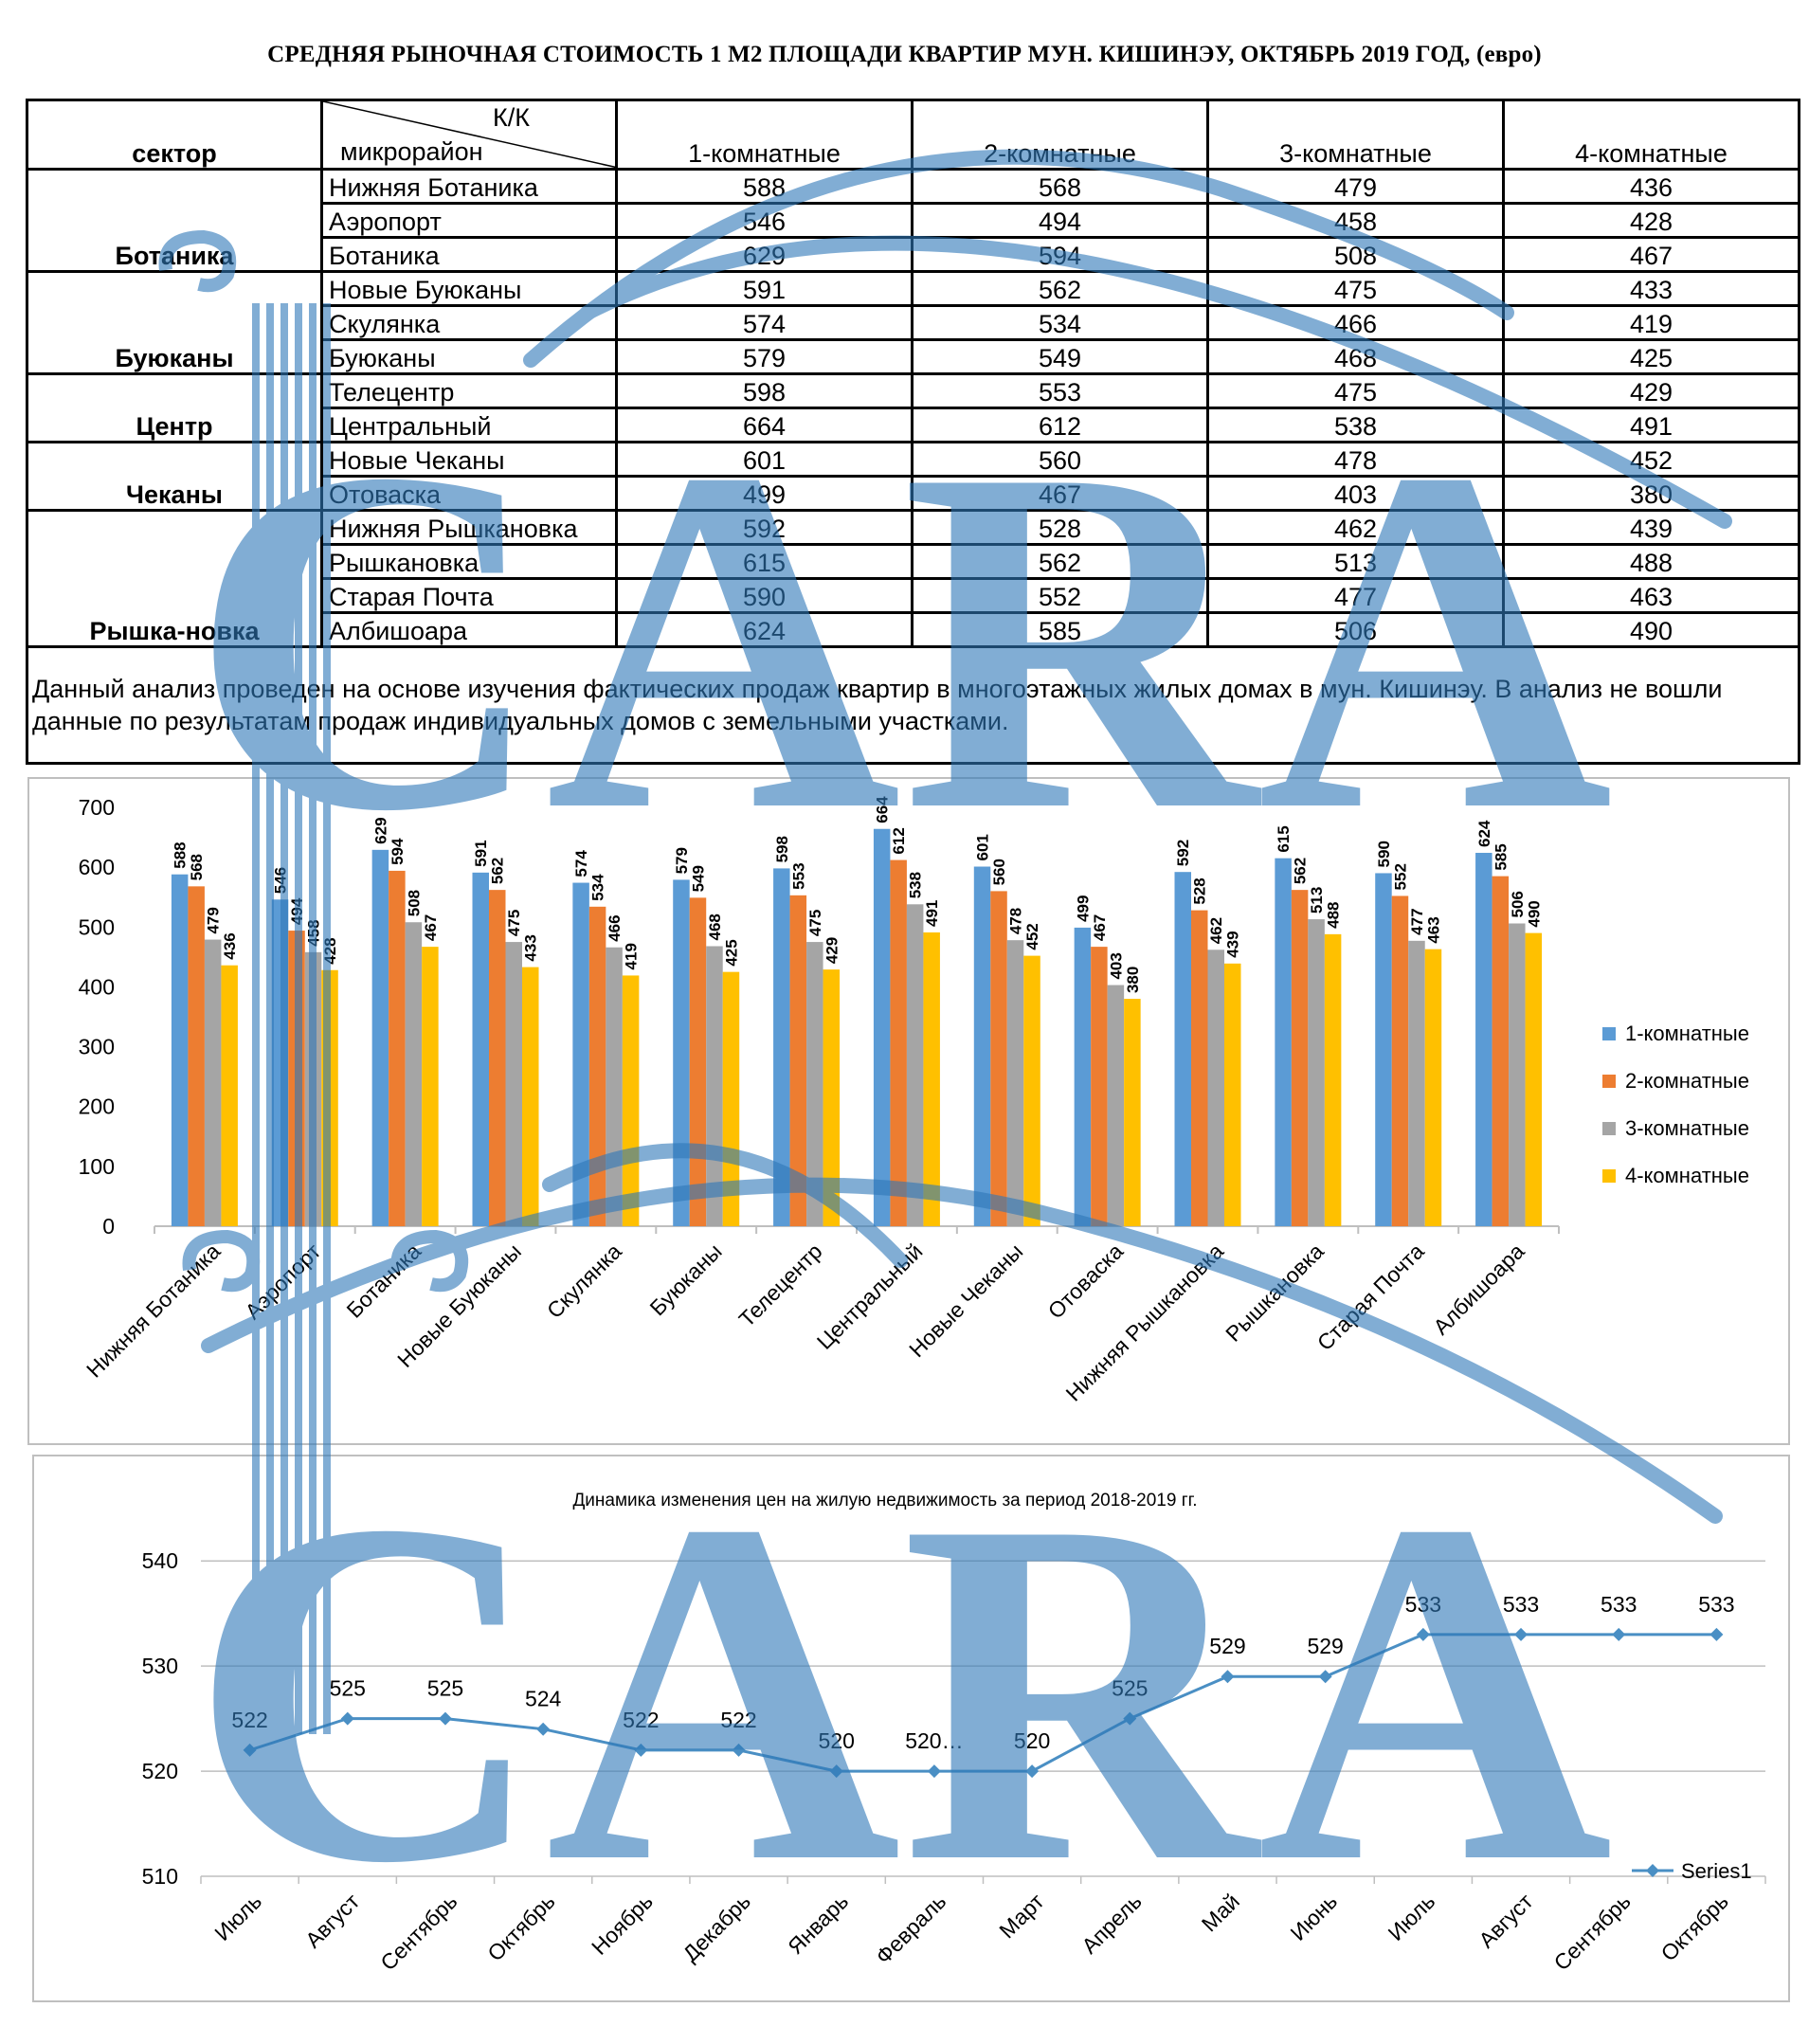 The width and height of the screenshot is (1809, 2044). I want to click on y-tick-label: 530, so click(160, 1666).